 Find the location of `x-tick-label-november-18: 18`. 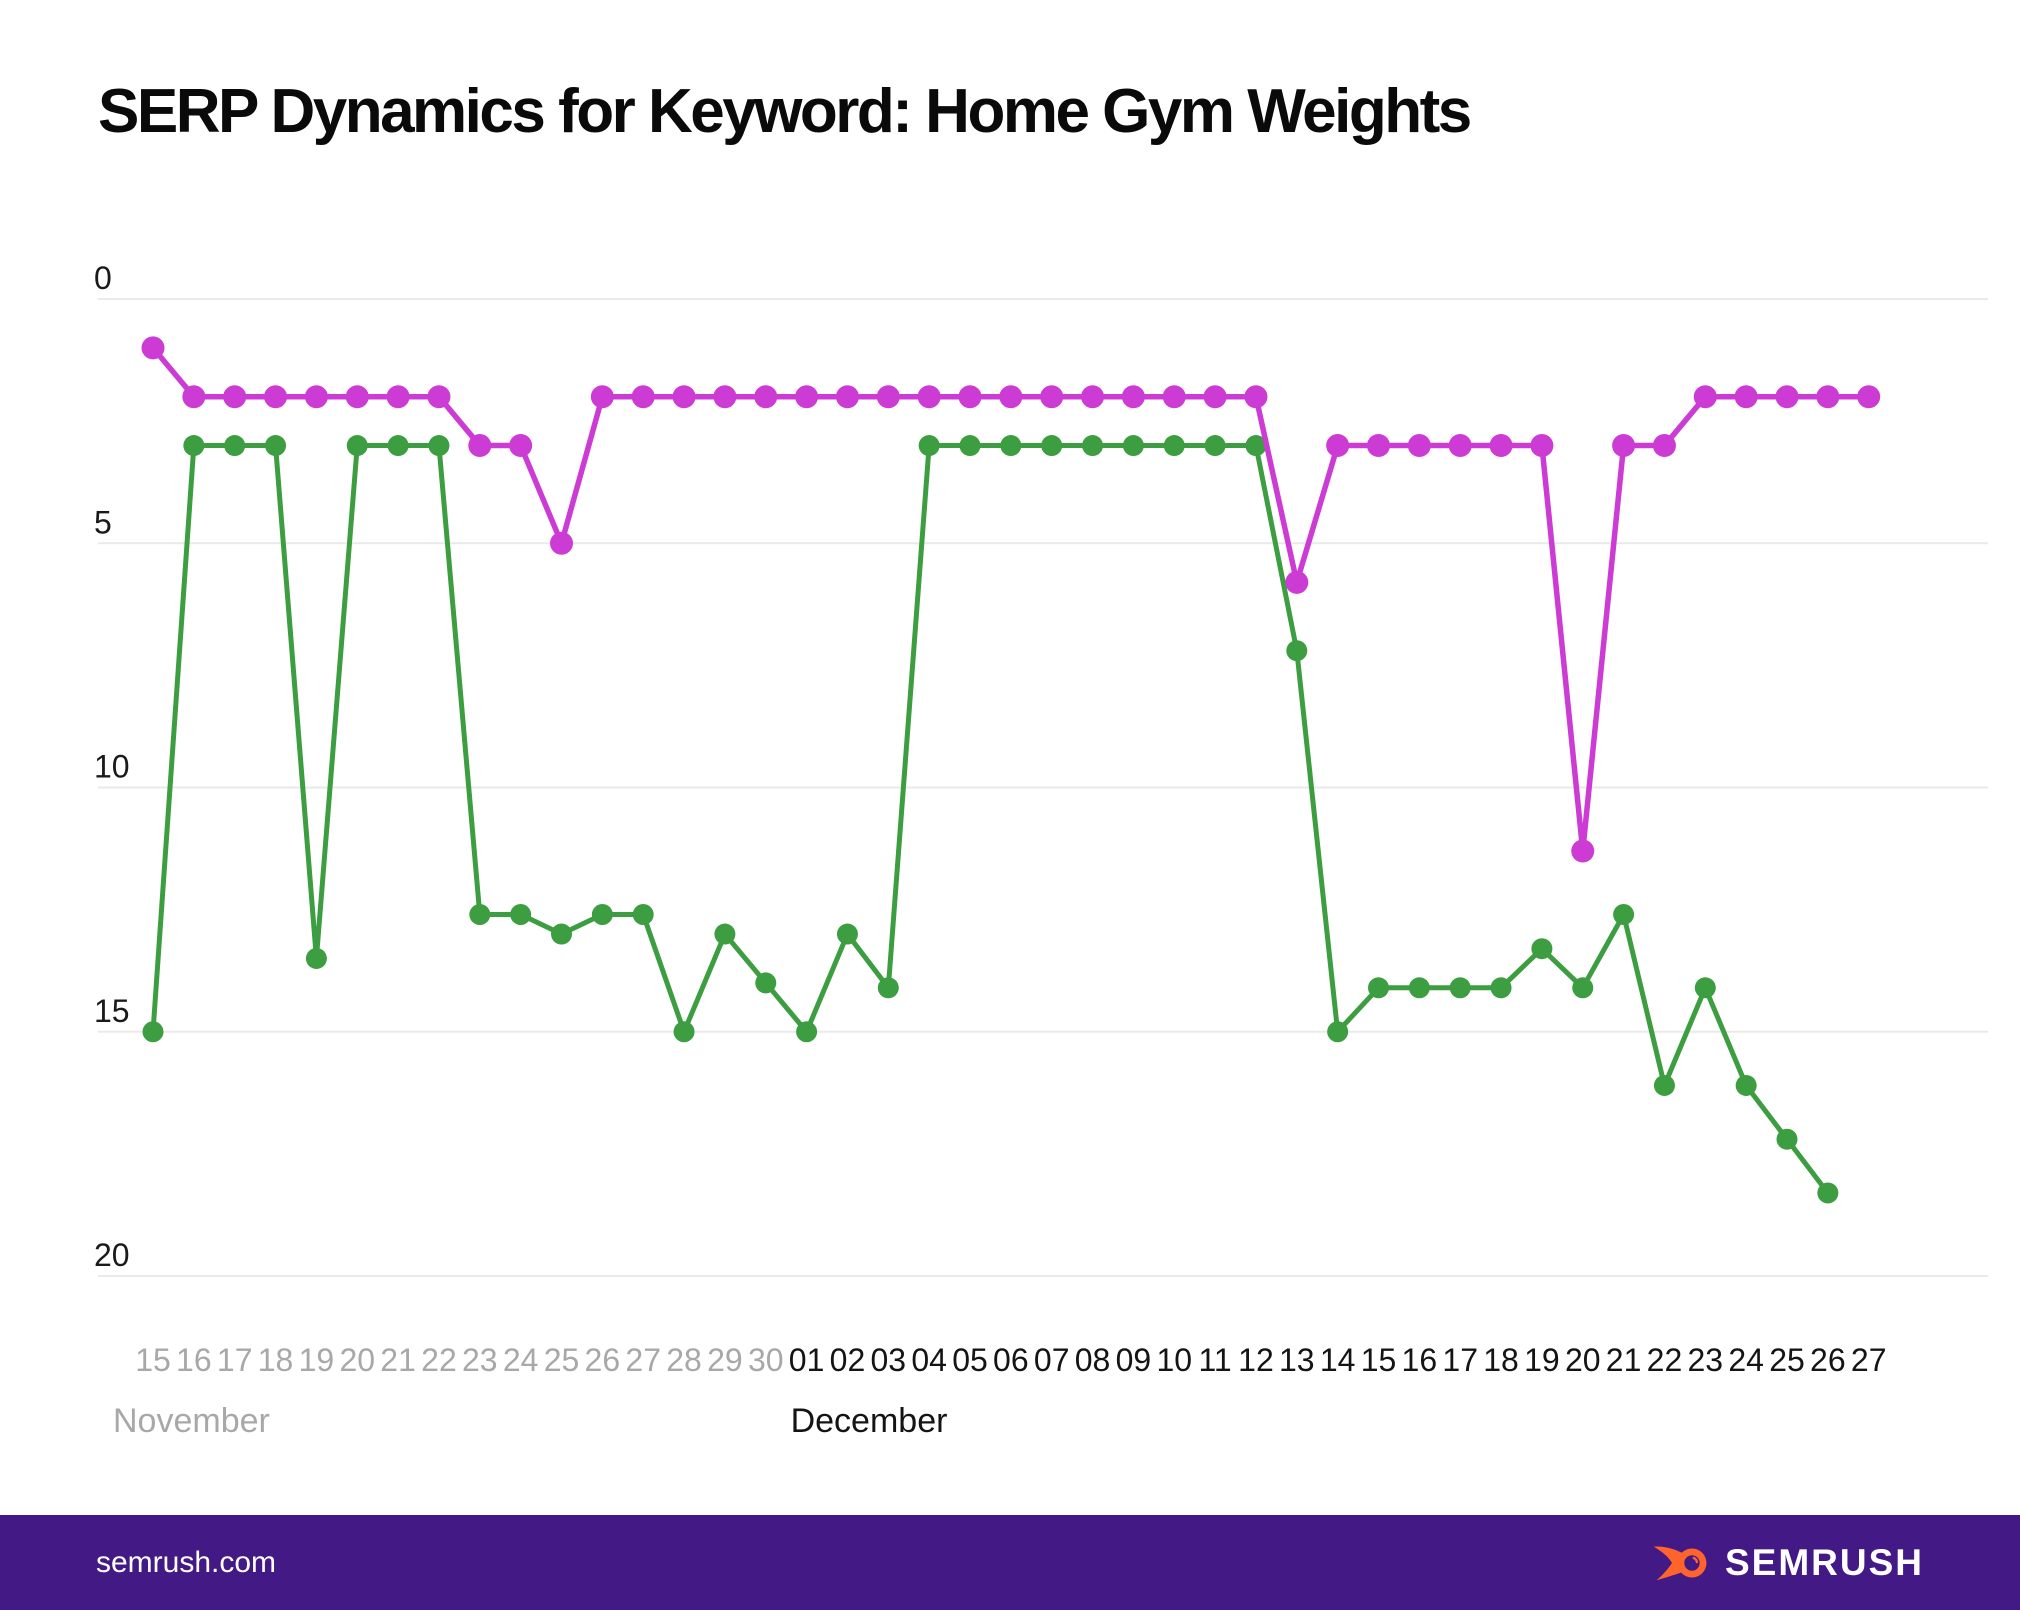

x-tick-label-november-18: 18 is located at coordinates (276, 1360).